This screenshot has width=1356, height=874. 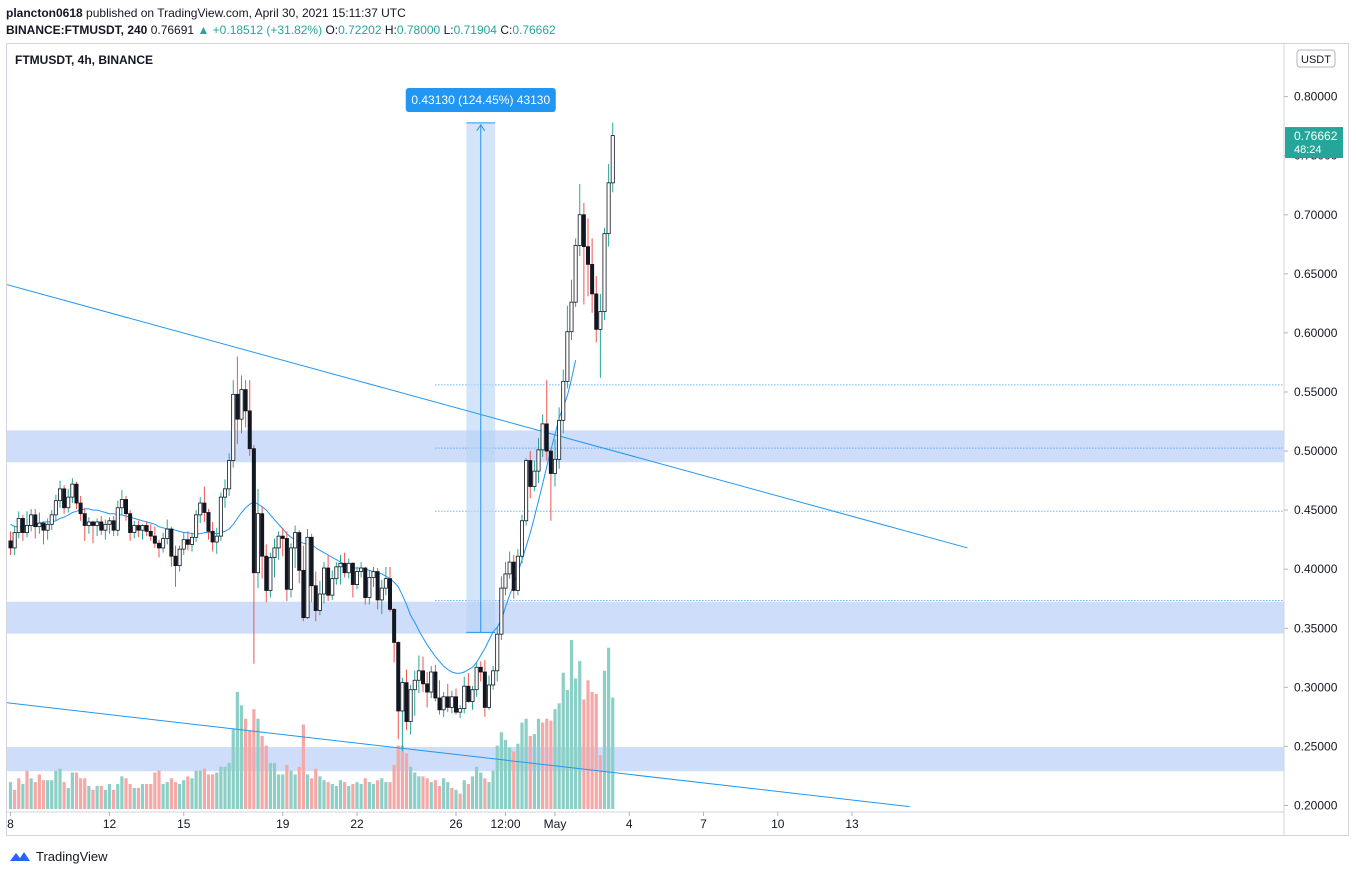 I want to click on change-arrow-icon: ▲, so click(x=203, y=30).